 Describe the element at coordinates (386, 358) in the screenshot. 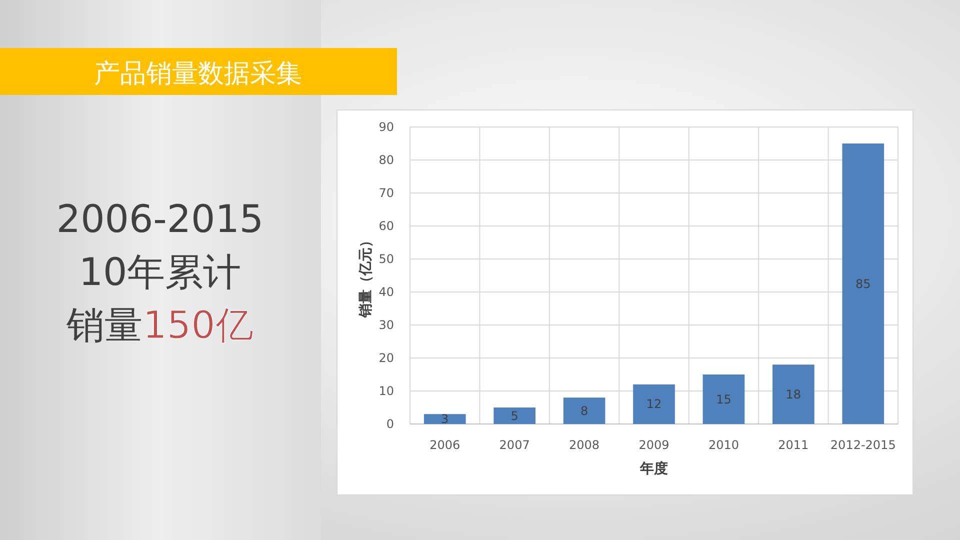

I see `y-tick-label: 20` at that location.